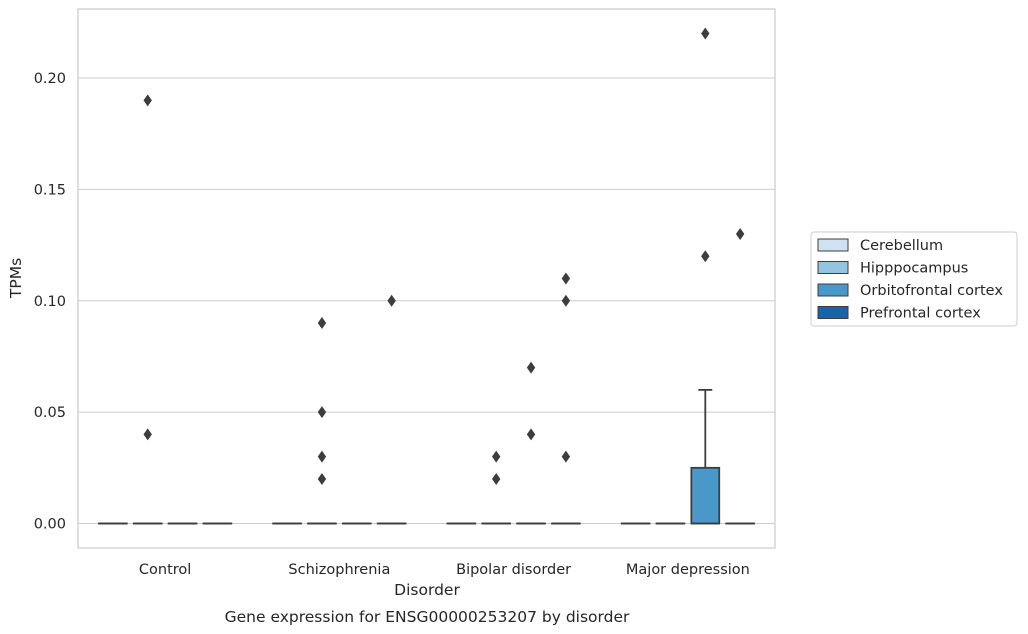  I want to click on x-tick-label: Schizophrenia, so click(339, 570).